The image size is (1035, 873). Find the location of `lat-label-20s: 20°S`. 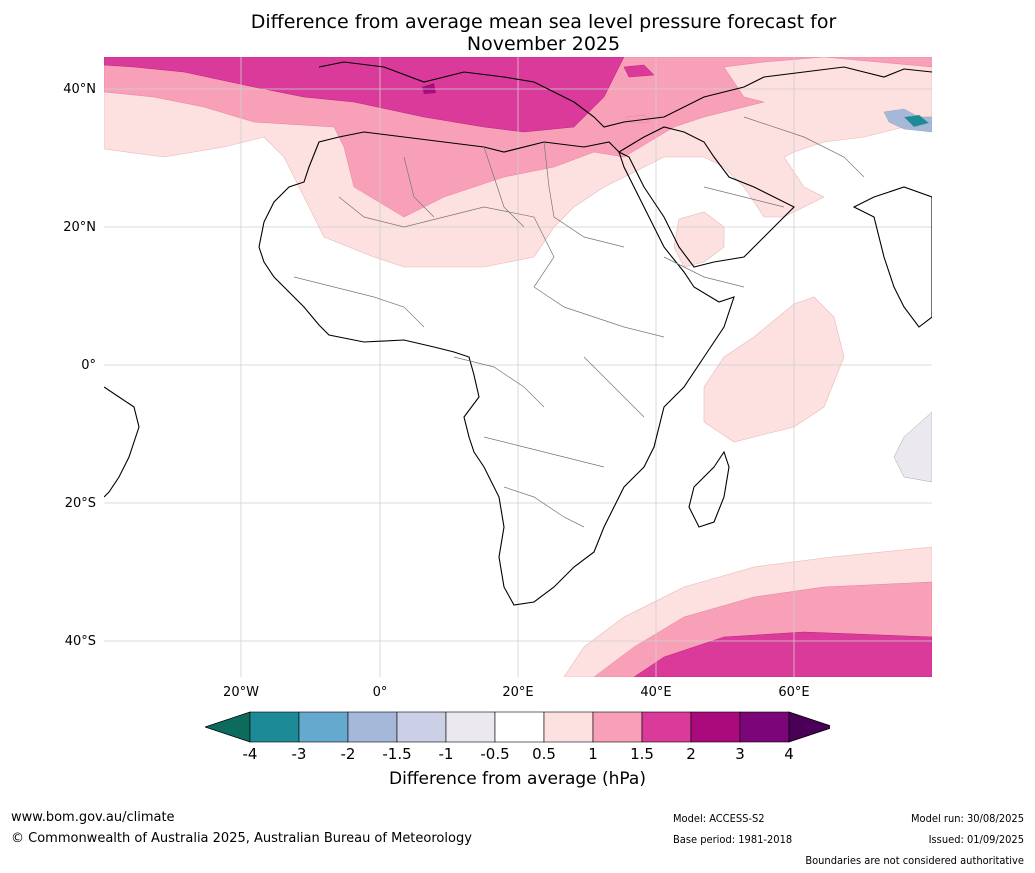

lat-label-20s: 20°S is located at coordinates (80, 503).